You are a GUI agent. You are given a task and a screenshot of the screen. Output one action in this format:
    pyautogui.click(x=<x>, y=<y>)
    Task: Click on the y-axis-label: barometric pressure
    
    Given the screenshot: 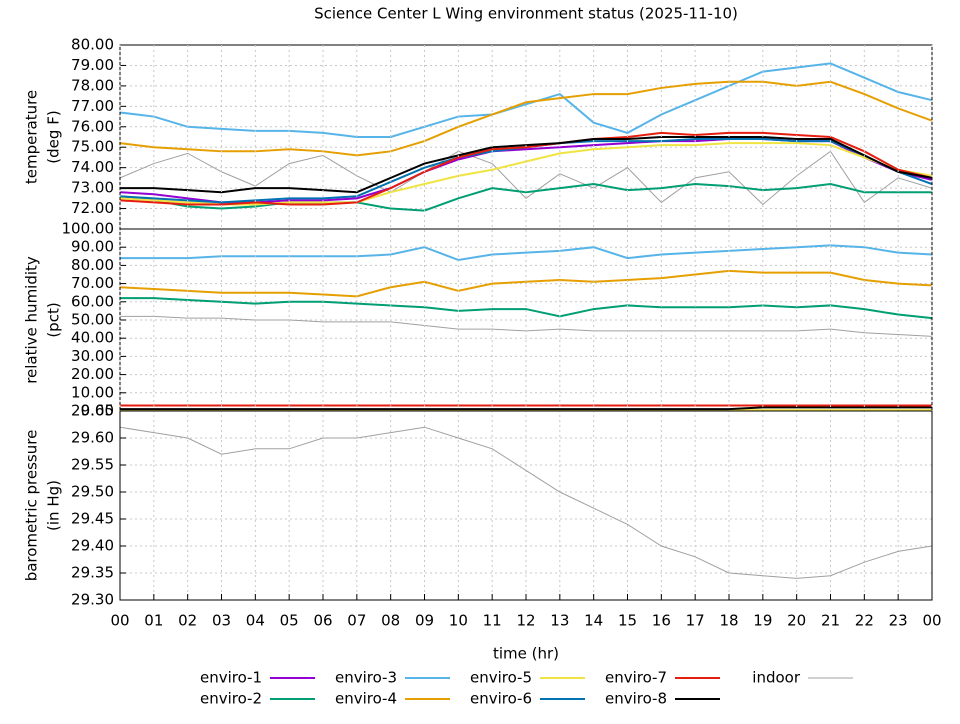 What is the action you would take?
    pyautogui.click(x=32, y=506)
    